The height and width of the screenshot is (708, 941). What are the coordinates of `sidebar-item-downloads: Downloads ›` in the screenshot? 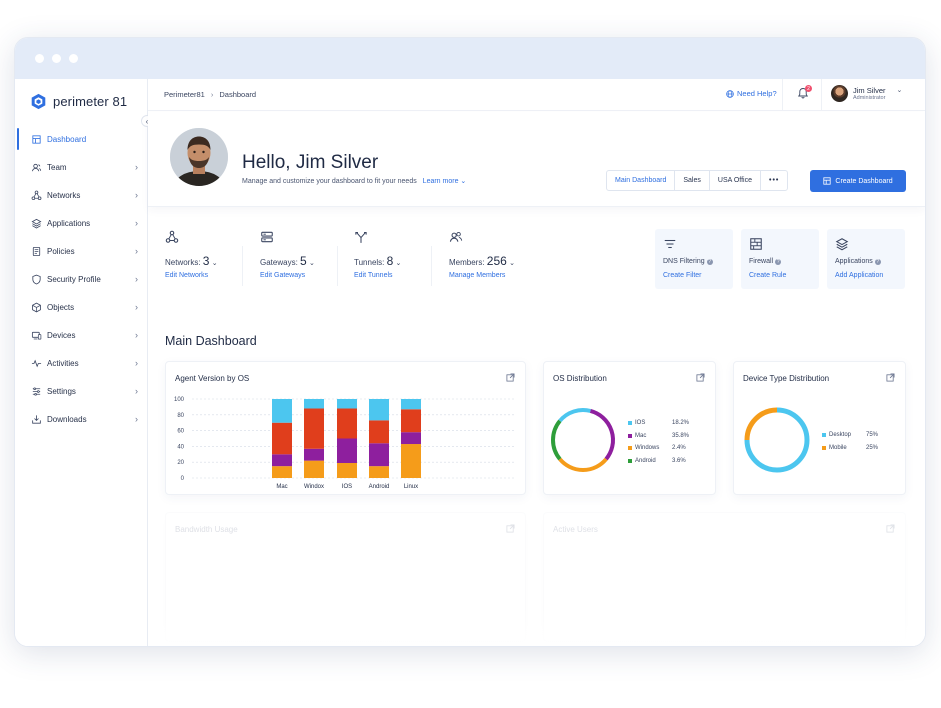 It's located at (81, 419).